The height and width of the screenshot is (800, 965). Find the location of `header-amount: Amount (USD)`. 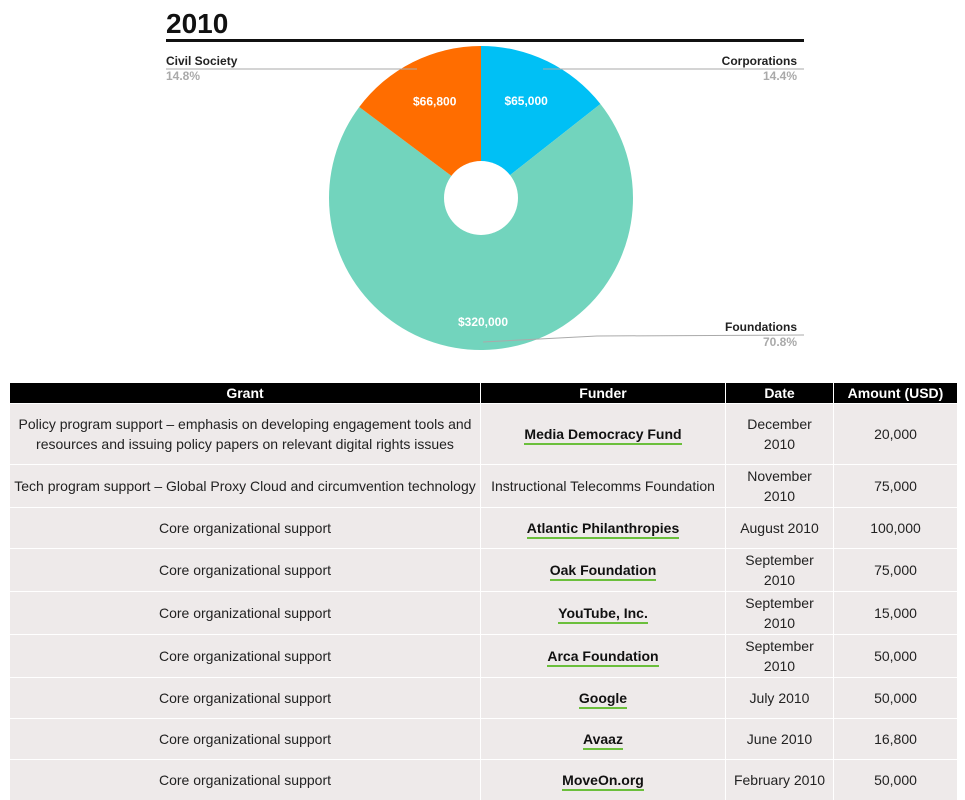

header-amount: Amount (USD) is located at coordinates (896, 393).